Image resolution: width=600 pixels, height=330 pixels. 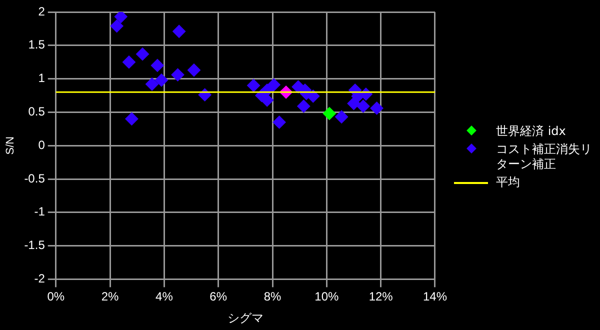 I want to click on legend-label: 平均, so click(x=508, y=182).